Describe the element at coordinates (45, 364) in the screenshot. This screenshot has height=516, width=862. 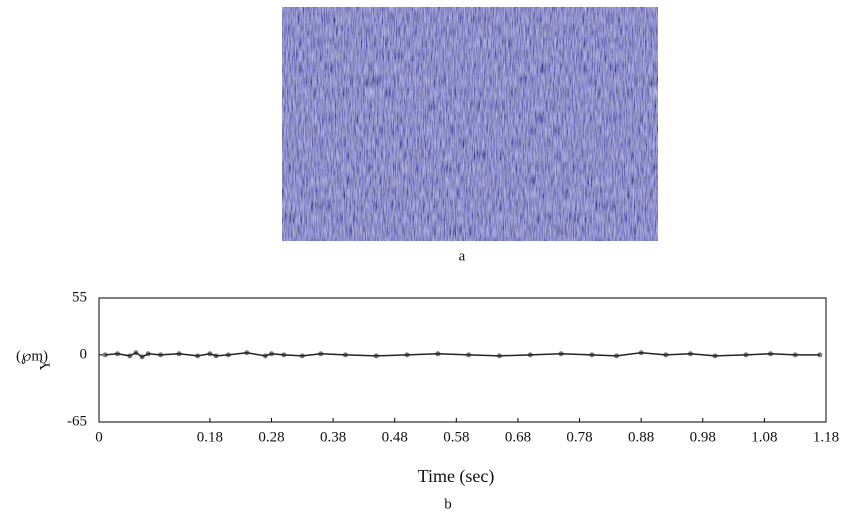
I see `y-axis-label: Y` at that location.